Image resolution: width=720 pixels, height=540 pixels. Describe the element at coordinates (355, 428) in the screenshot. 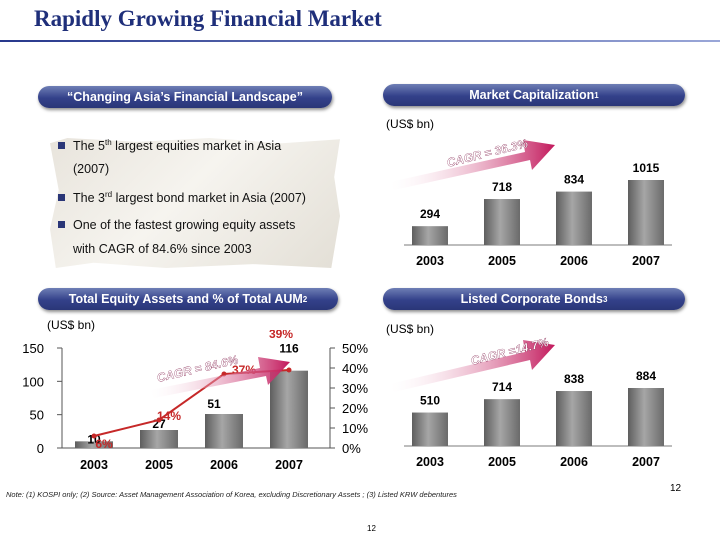

I see `y2-tick-label: 10%` at that location.